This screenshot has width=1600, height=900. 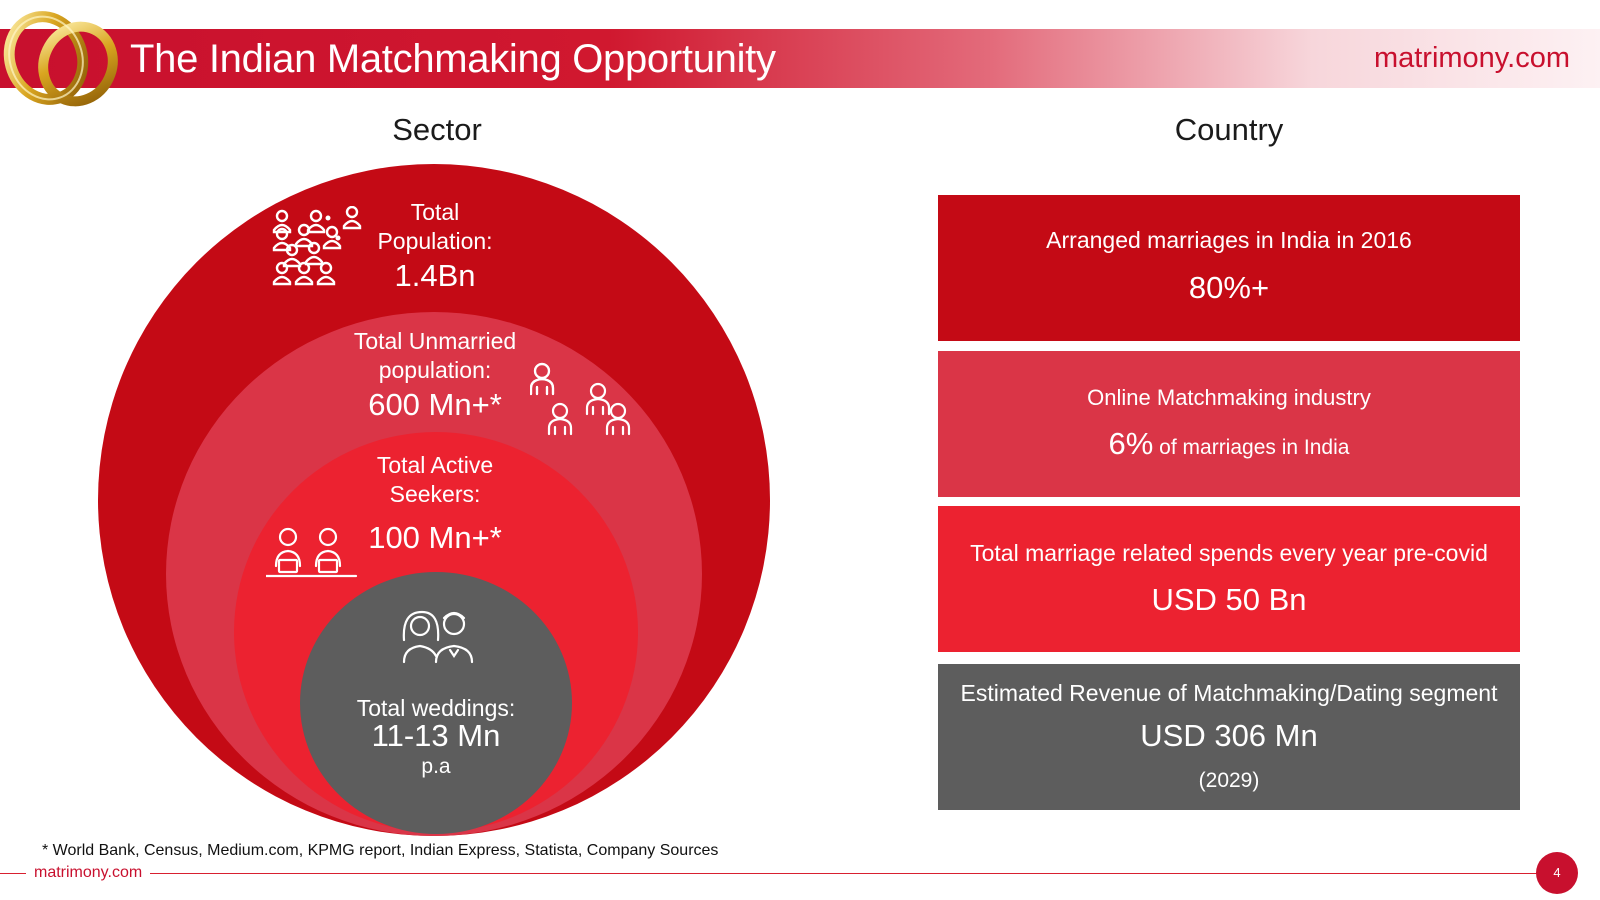 I want to click on people-group-icon, so click(x=586, y=408).